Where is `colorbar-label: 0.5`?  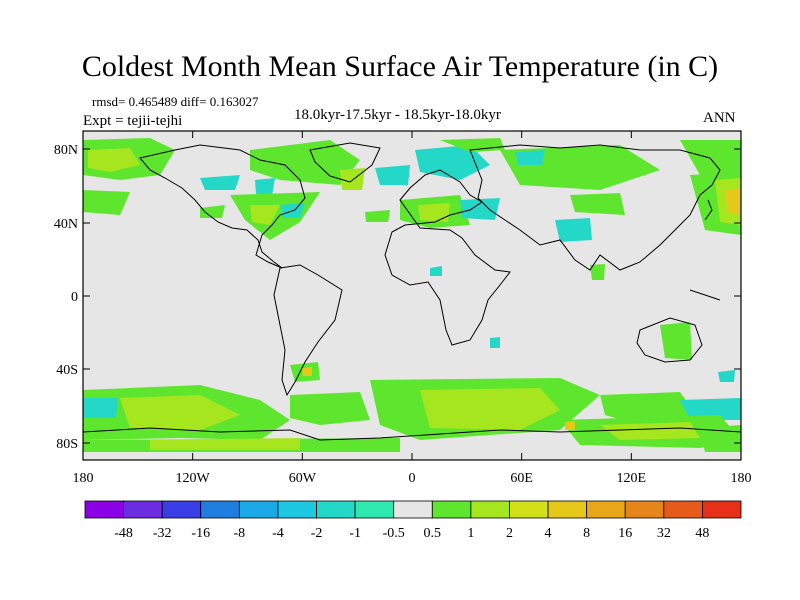
colorbar-label: 0.5 is located at coordinates (433, 533).